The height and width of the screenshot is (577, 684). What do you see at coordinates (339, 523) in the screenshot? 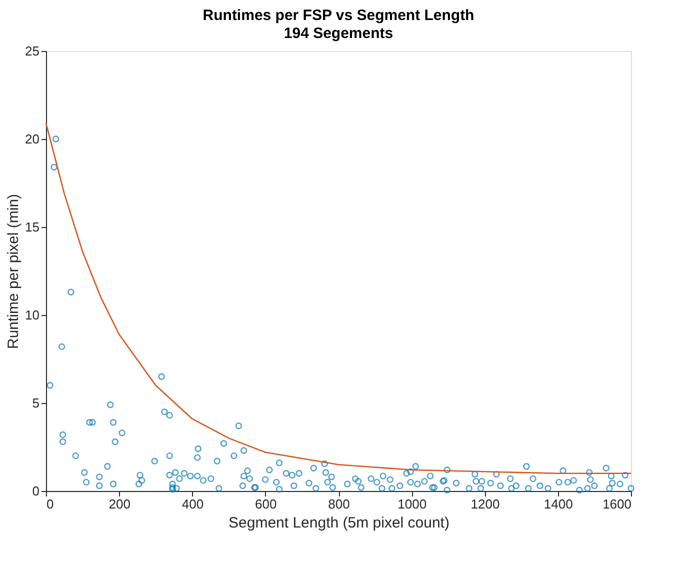
I see `x-axis-title: Segment Length (5m pixel count)` at bounding box center [339, 523].